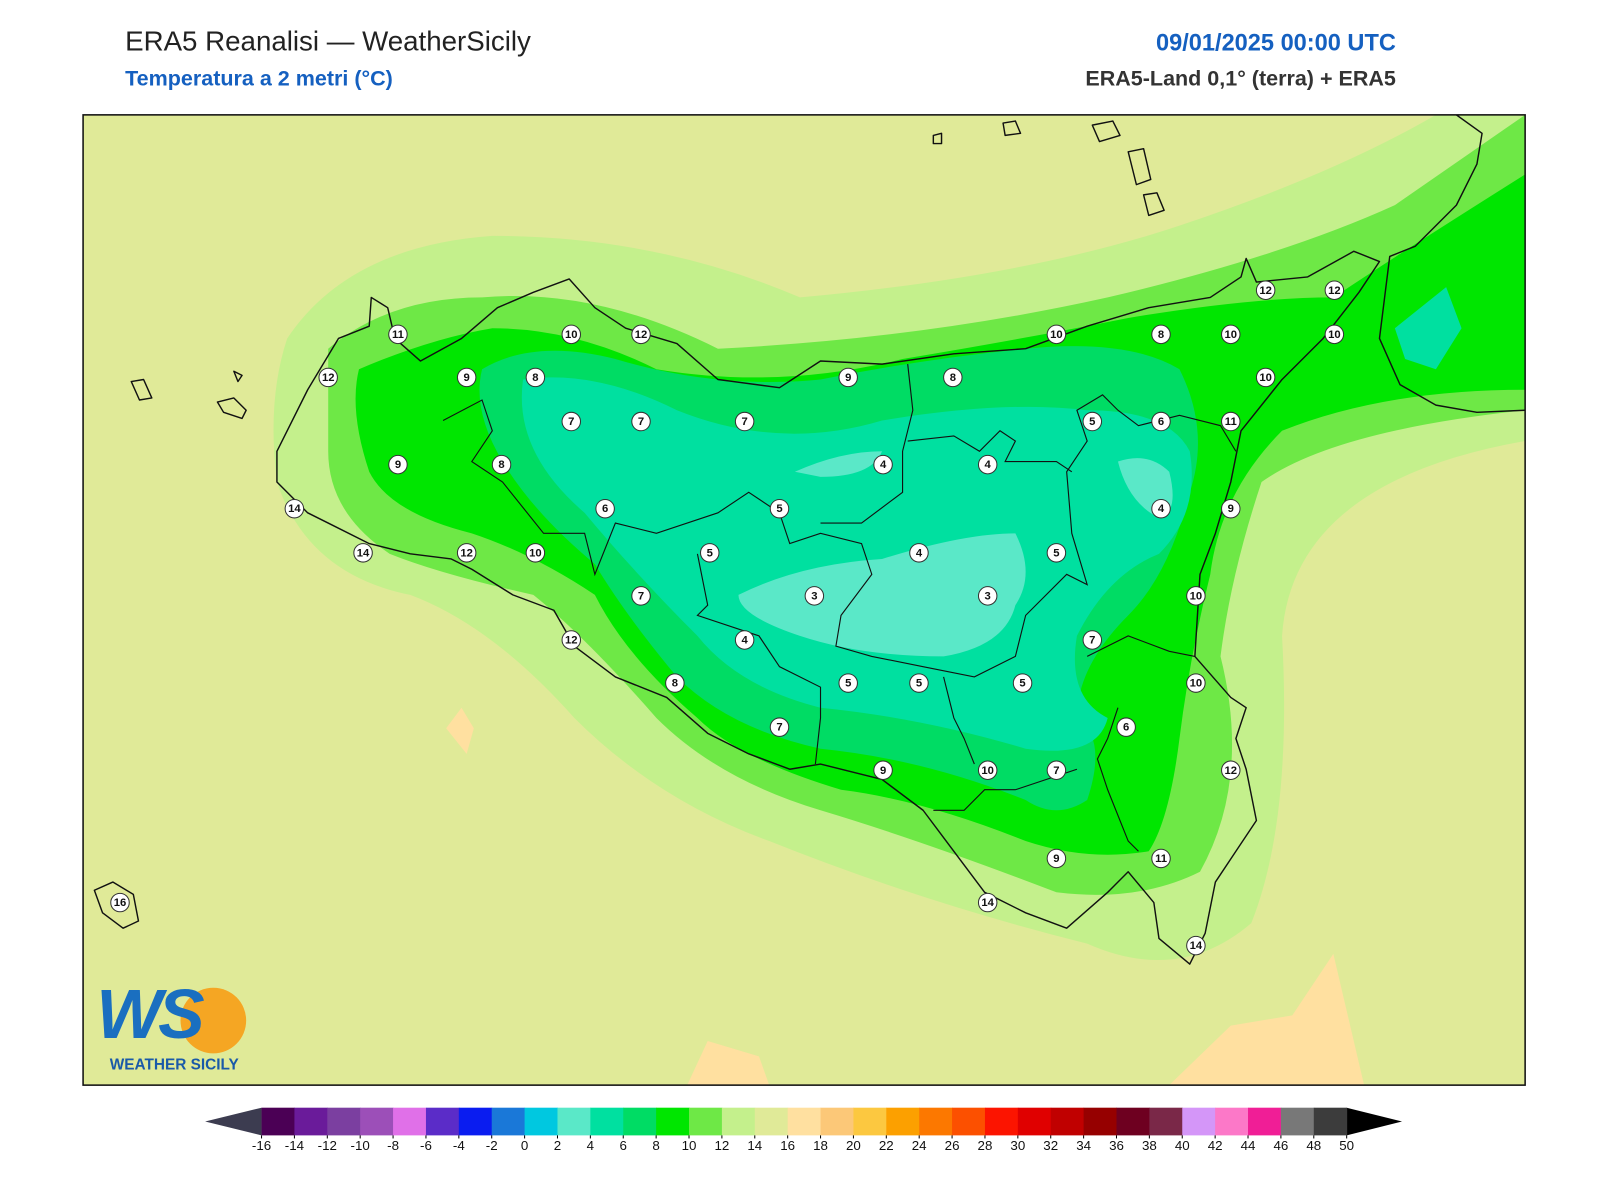  I want to click on colorbar-tick-label: 8, so click(655, 1145).